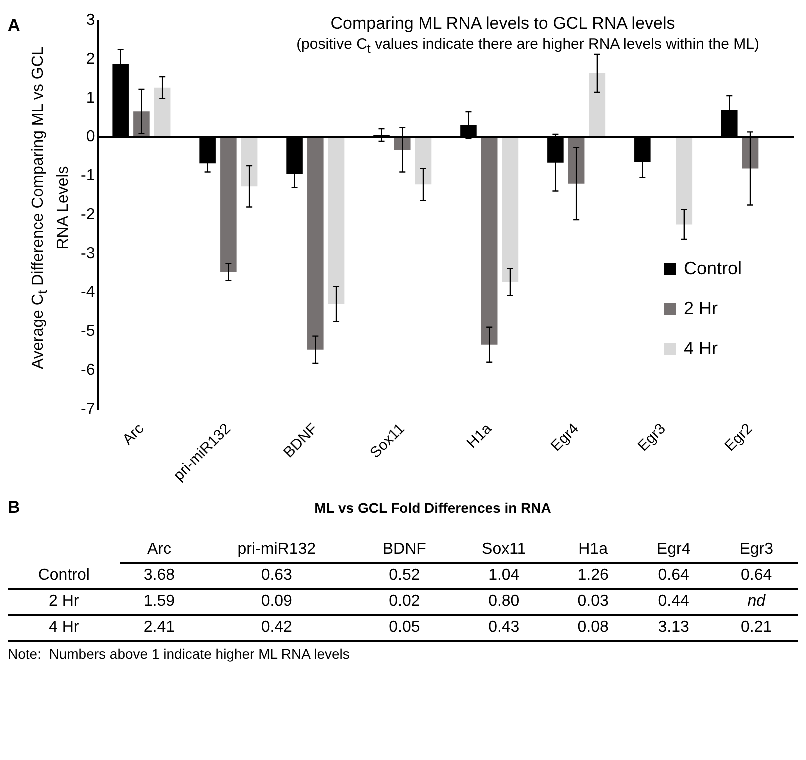  I want to click on text: Note: Numbers above 1 indicate higher ML RNA levels, so click(179, 654).